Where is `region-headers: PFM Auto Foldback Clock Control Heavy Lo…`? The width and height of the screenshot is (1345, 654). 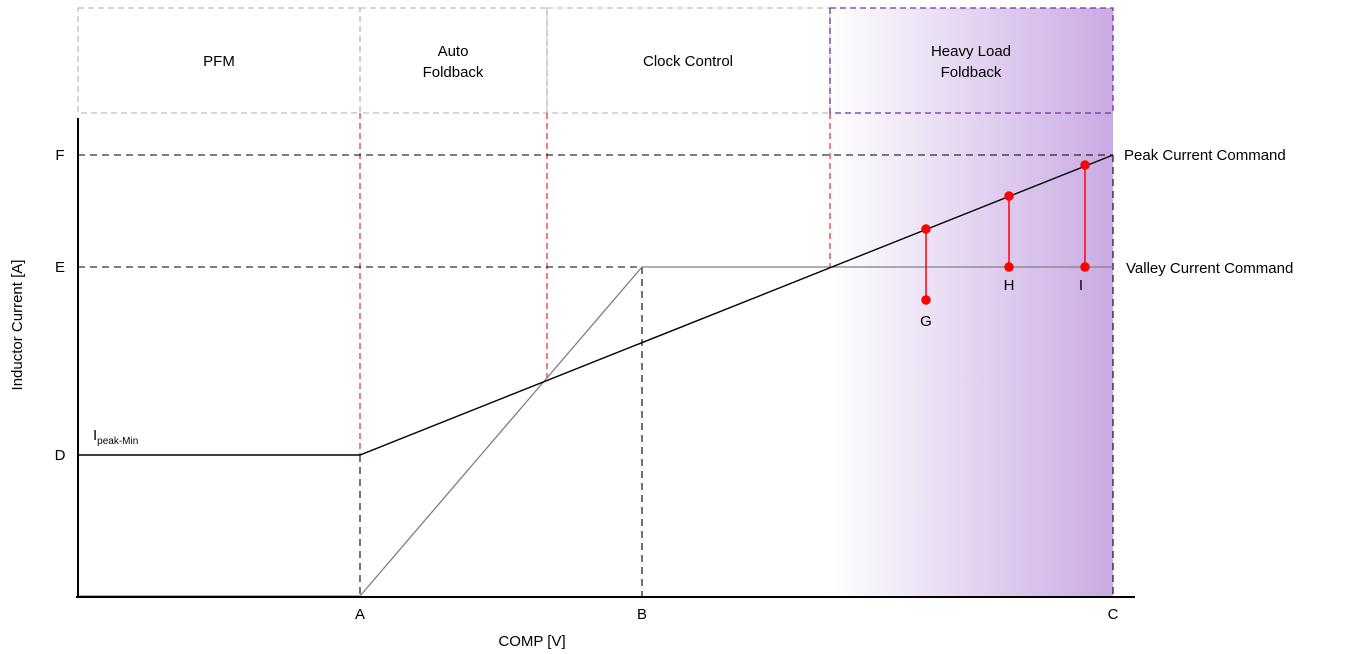
region-headers: PFM Auto Foldback Clock Control Heavy Lo… is located at coordinates (595, 60).